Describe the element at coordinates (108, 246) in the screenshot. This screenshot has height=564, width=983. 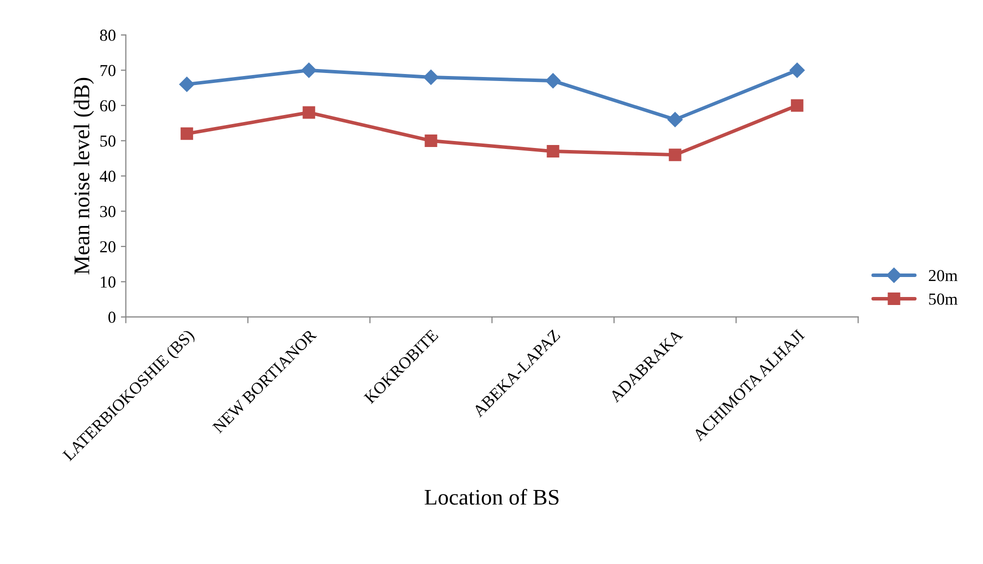
I see `y-tick-label: 20` at that location.